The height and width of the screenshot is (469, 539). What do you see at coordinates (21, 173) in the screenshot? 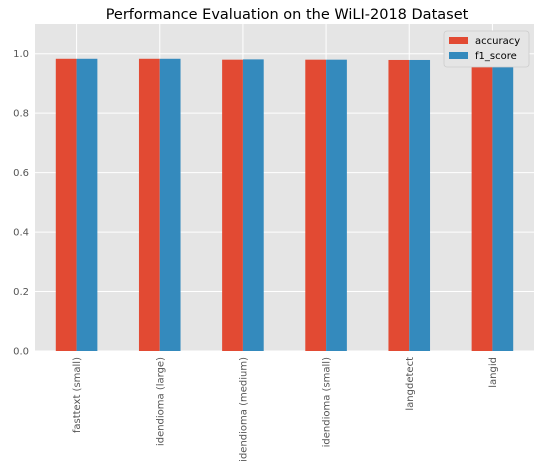
I see `y-tick-label: 0.6` at bounding box center [21, 173].